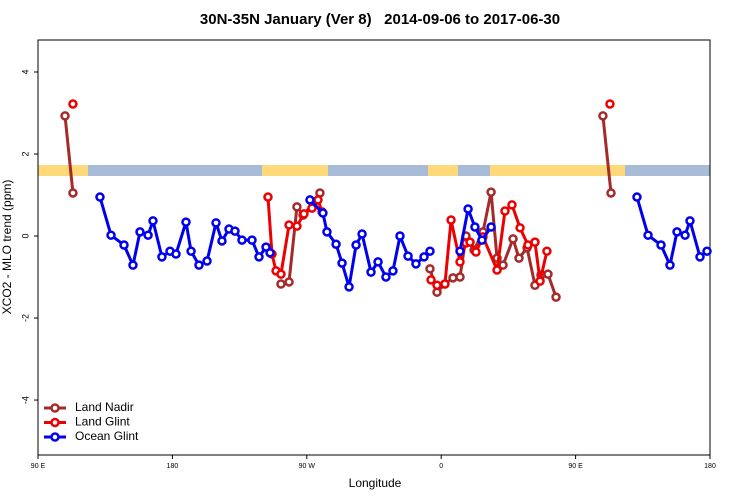 The width and height of the screenshot is (750, 500). I want to click on legend-label: Land Glint, so click(102, 422).